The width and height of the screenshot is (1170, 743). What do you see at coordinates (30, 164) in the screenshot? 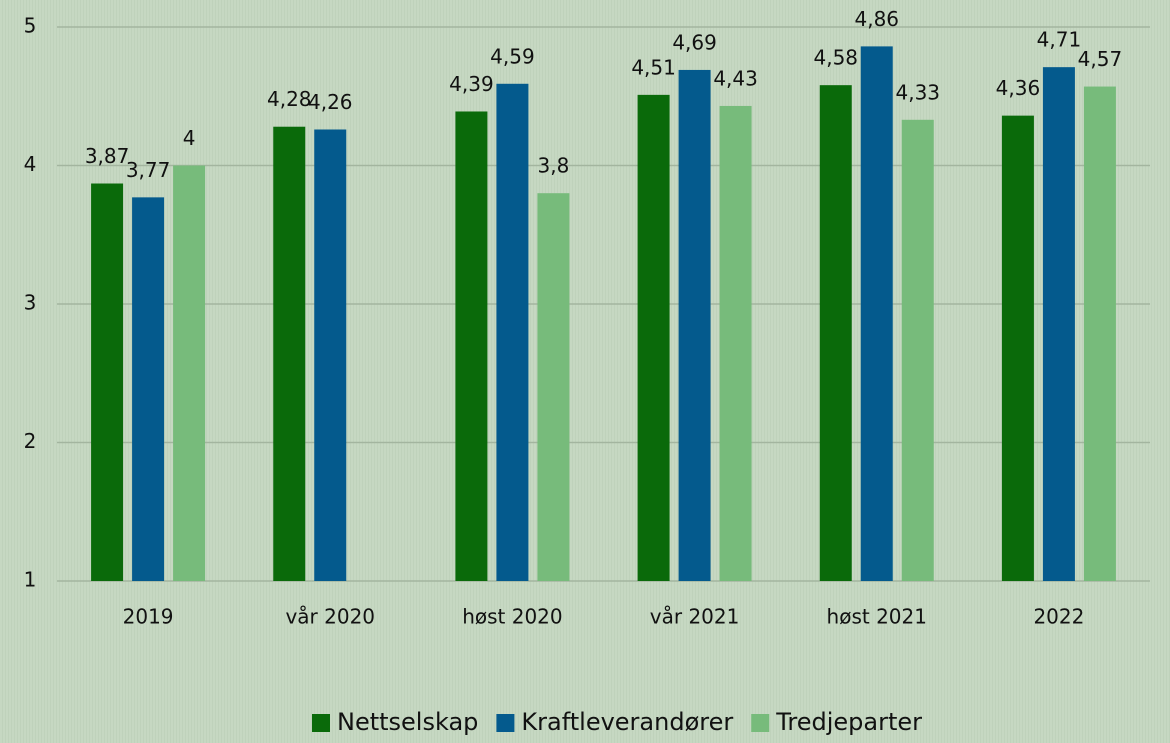
I see `y-tick-label: 4` at bounding box center [30, 164].